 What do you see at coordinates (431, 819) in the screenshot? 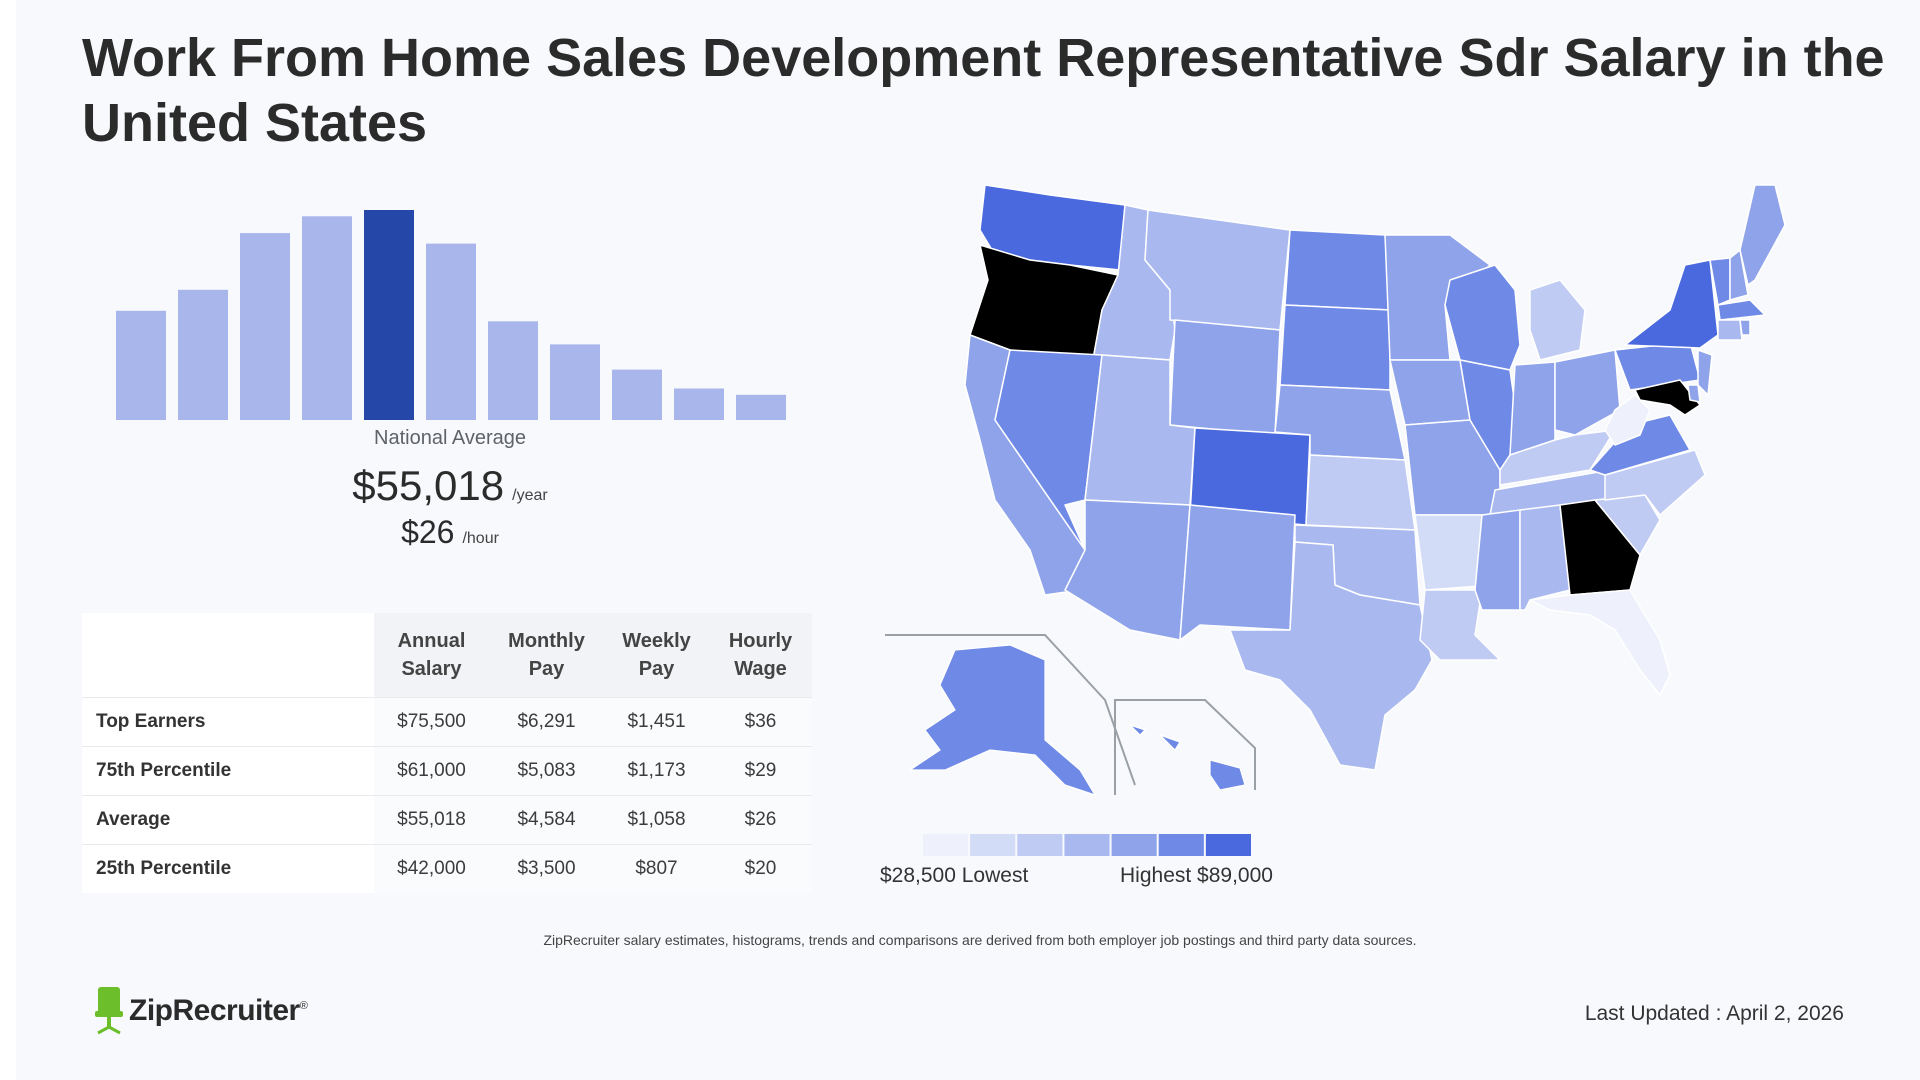
I see `cell-annual: $55,018` at bounding box center [431, 819].